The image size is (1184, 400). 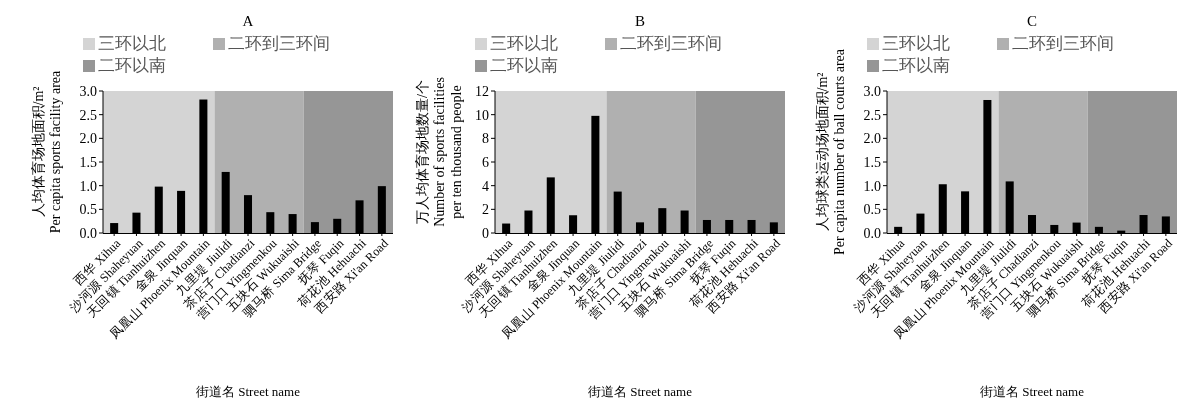 What do you see at coordinates (640, 21) in the screenshot?
I see `chart-title: B` at bounding box center [640, 21].